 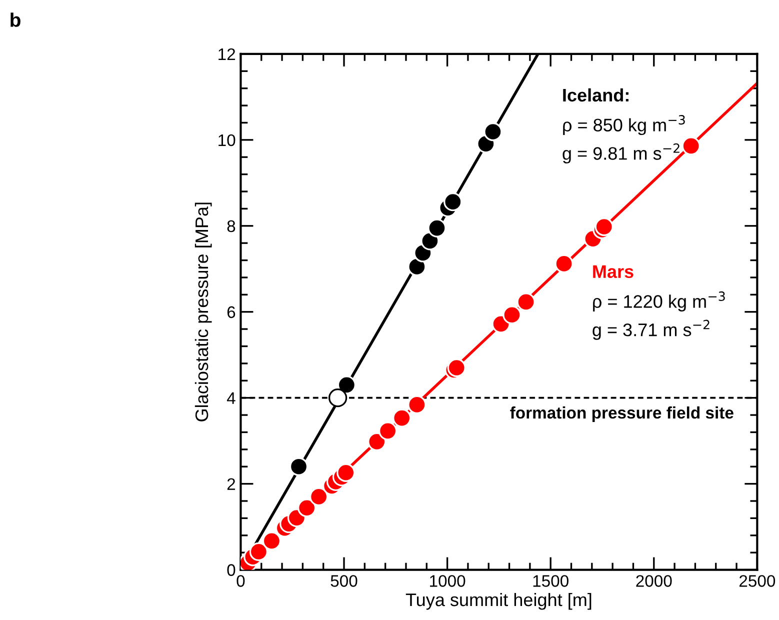 What do you see at coordinates (595, 95) in the screenshot?
I see `annotation: Iceland:` at bounding box center [595, 95].